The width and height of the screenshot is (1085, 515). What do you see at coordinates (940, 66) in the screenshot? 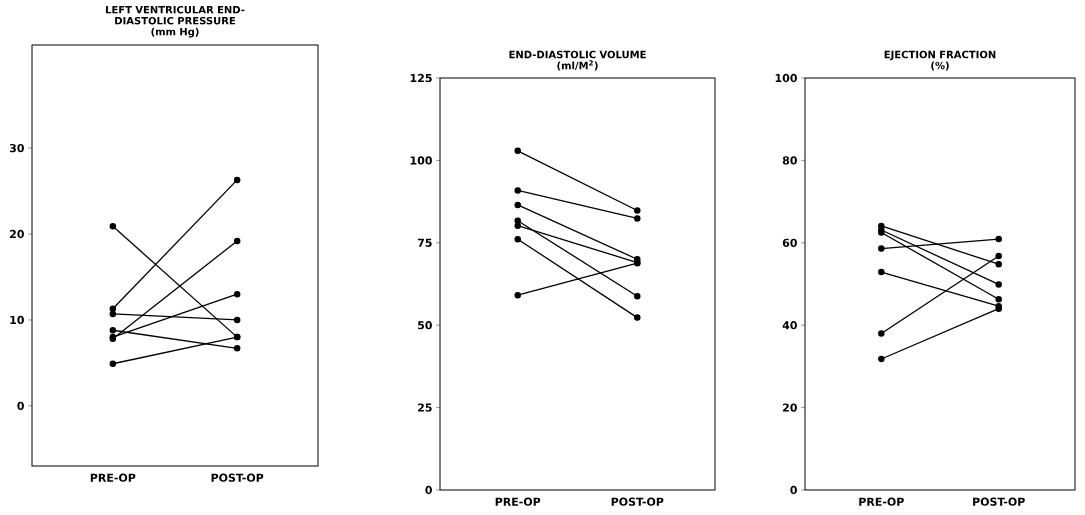
I see `chart-subtitle: (%)` at bounding box center [940, 66].